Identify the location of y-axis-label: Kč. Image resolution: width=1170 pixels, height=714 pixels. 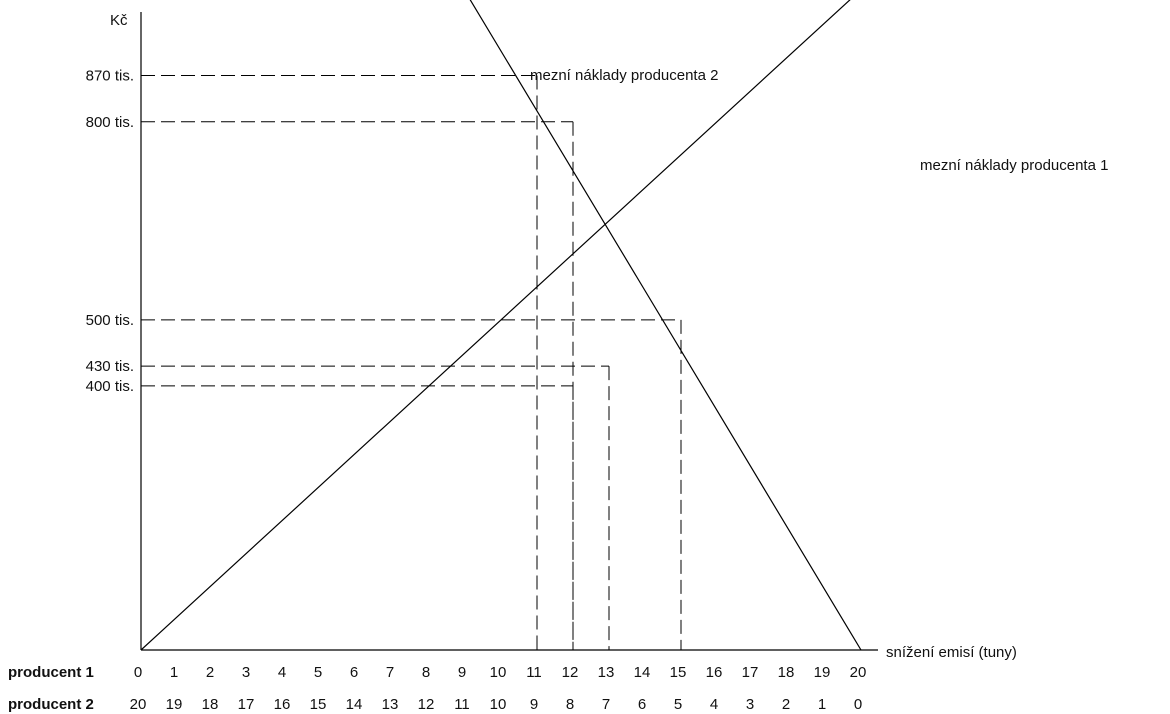
(119, 20).